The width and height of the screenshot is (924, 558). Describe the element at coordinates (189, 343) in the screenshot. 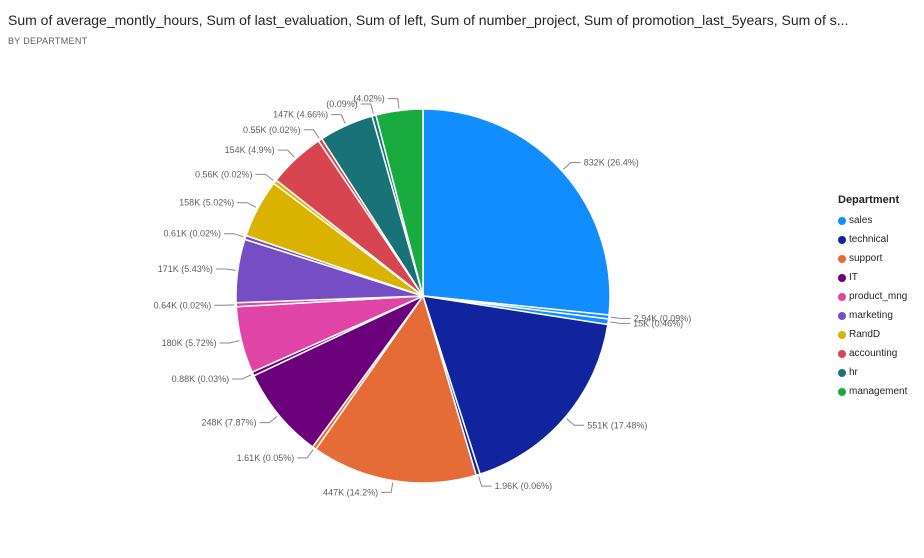

I see `data-label: 180K (5.72%)` at that location.